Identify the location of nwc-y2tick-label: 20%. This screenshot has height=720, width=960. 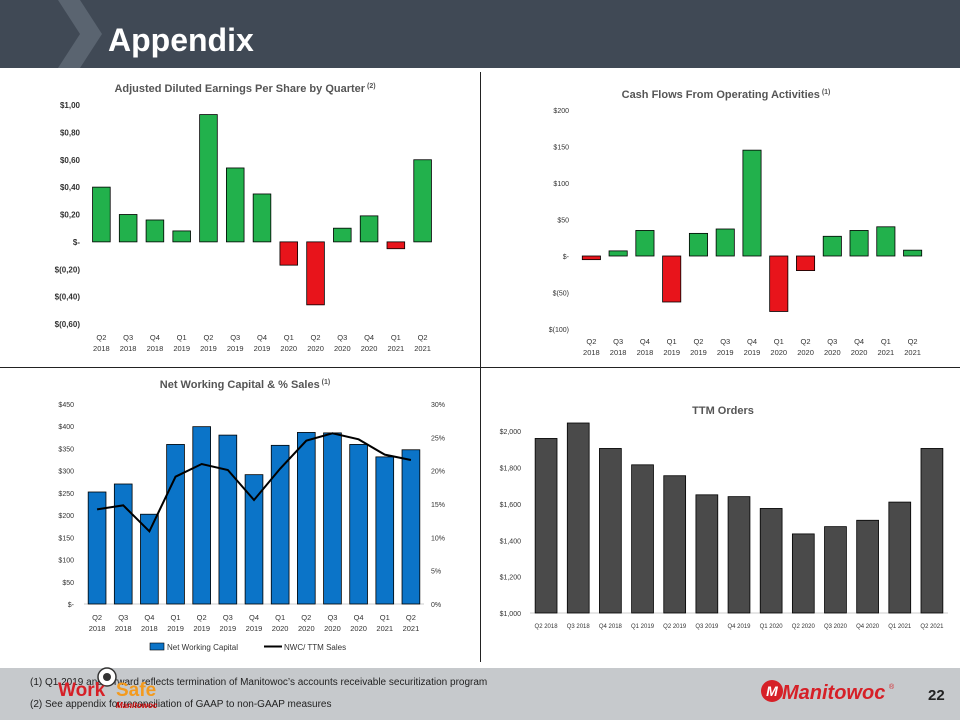
(438, 472).